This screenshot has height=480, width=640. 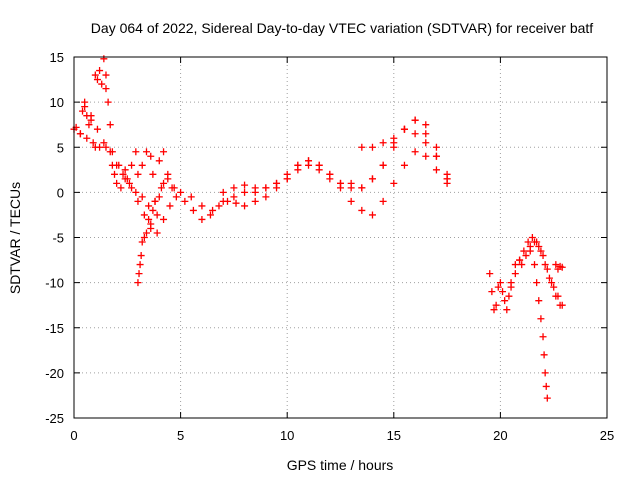 I want to click on series-track-c, so click(x=335, y=156).